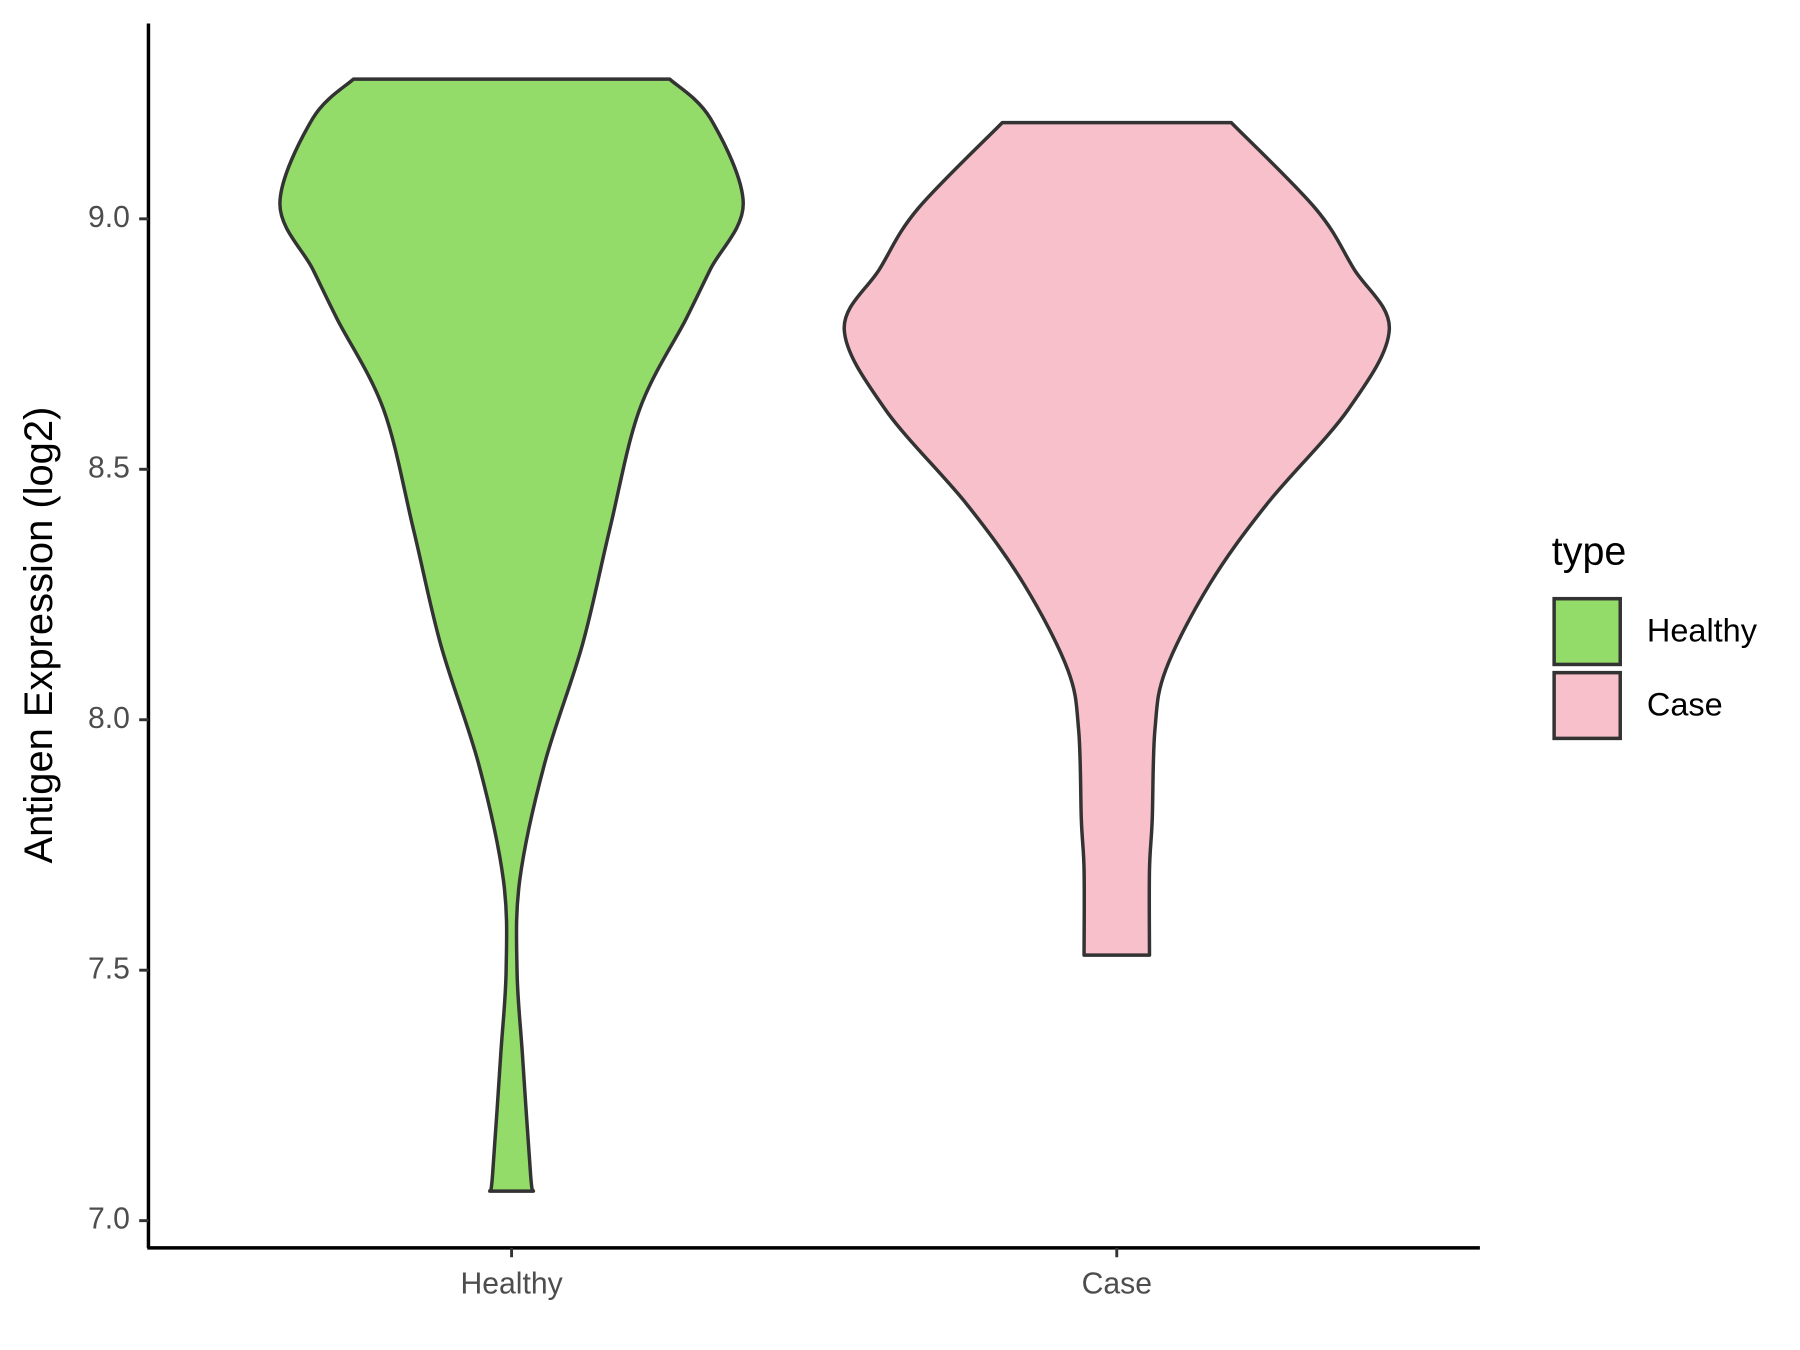  What do you see at coordinates (109, 968) in the screenshot?
I see `y-tick-label: 7.5` at bounding box center [109, 968].